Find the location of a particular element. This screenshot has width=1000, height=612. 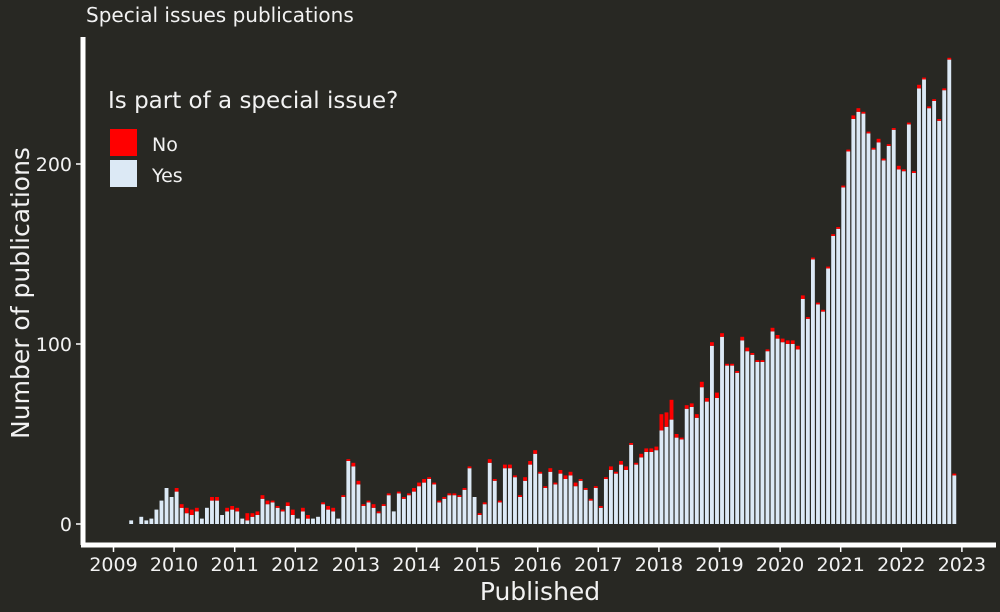

y-tick-label: 0 is located at coordinates (66, 525).